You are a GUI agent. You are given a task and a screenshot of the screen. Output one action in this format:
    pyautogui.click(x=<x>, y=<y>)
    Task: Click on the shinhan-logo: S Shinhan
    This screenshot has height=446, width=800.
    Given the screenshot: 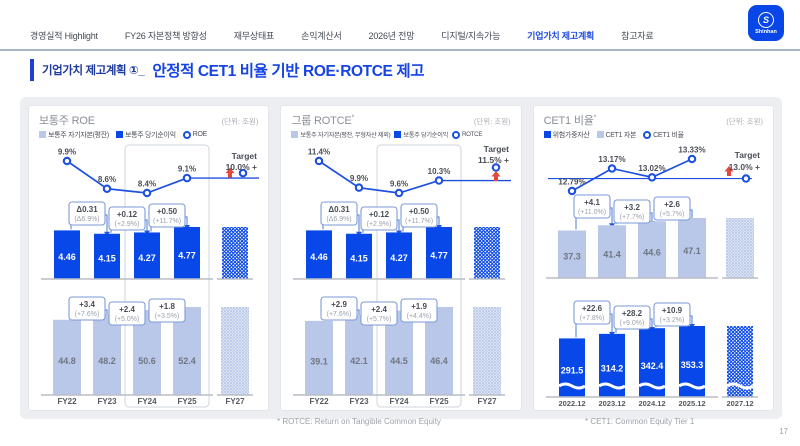 What is the action you would take?
    pyautogui.click(x=766, y=23)
    